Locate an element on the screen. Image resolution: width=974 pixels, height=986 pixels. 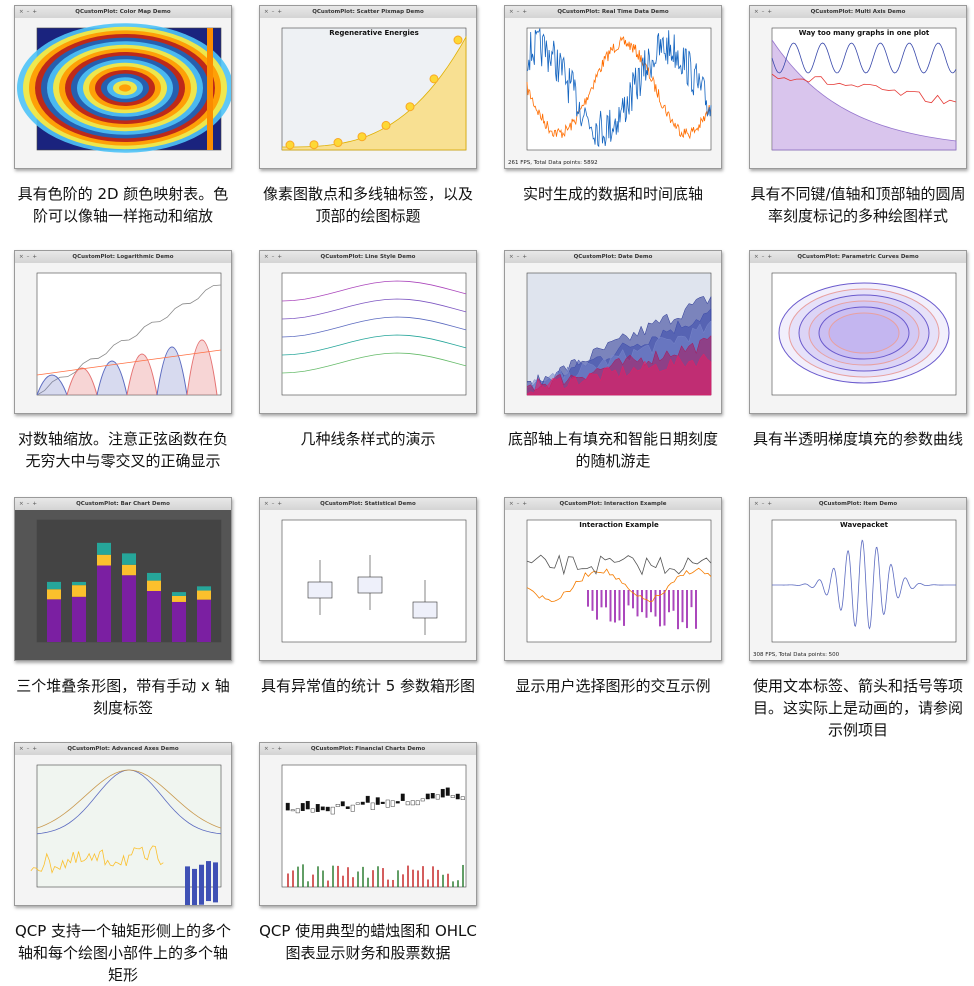
title-bar: ×–+ QCustomPlot: Real Time Data Demo is located at coordinates (613, 12).